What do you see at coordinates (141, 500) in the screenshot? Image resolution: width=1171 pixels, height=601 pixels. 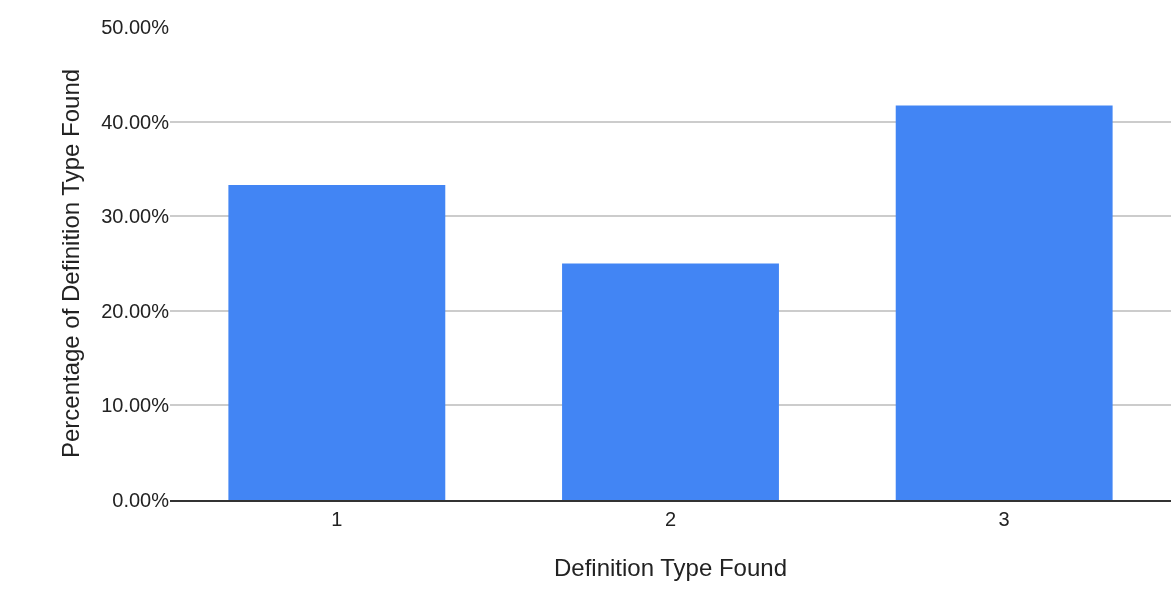 I see `y-tick-label: 0.00%` at bounding box center [141, 500].